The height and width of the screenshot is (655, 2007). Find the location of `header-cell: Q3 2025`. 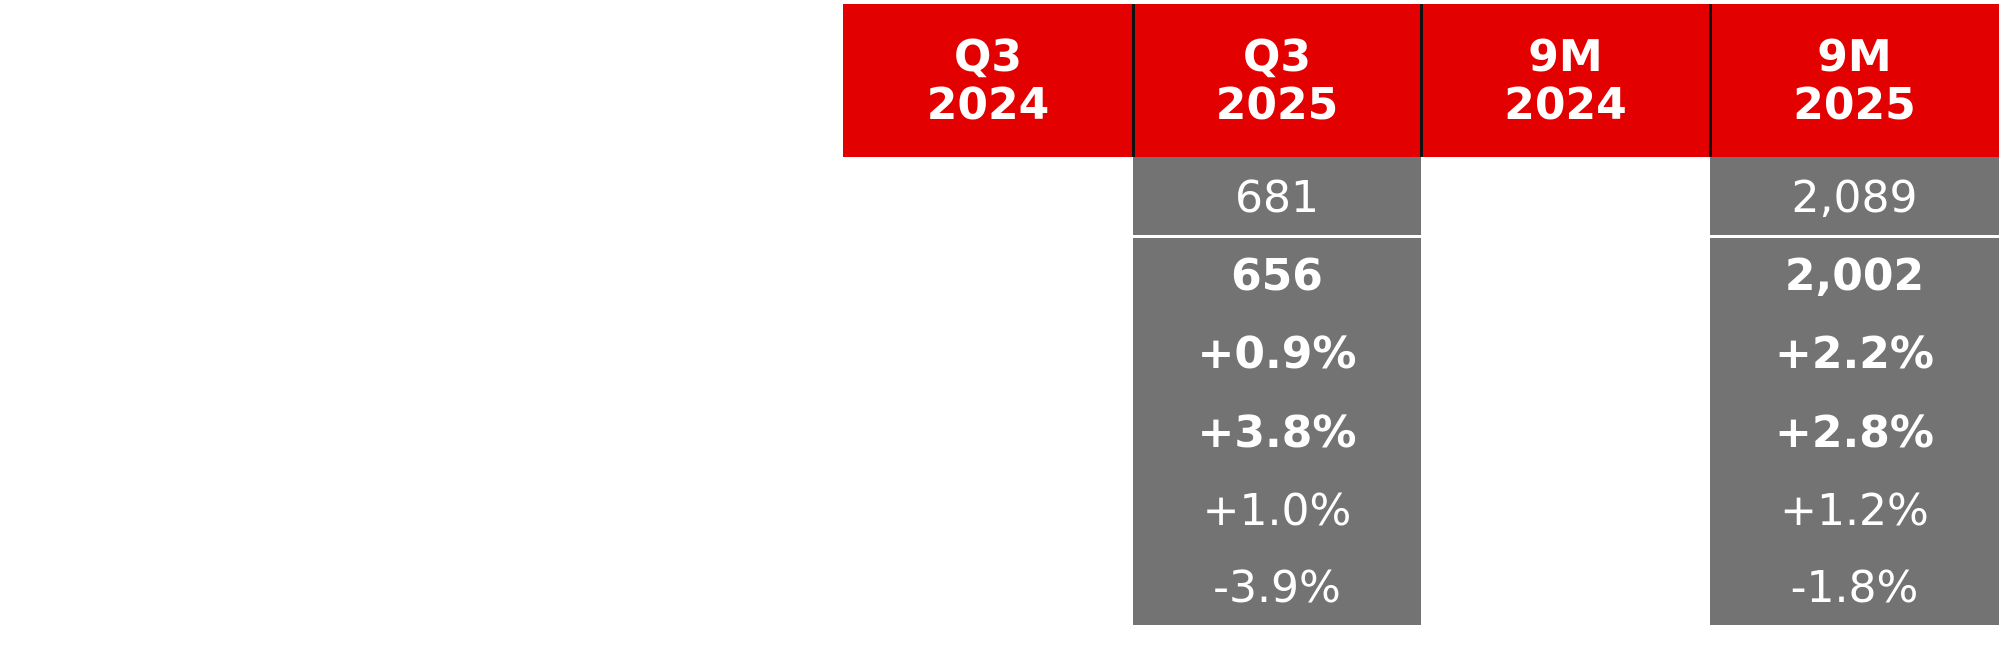

header-cell: Q3 2025 is located at coordinates (1277, 80).